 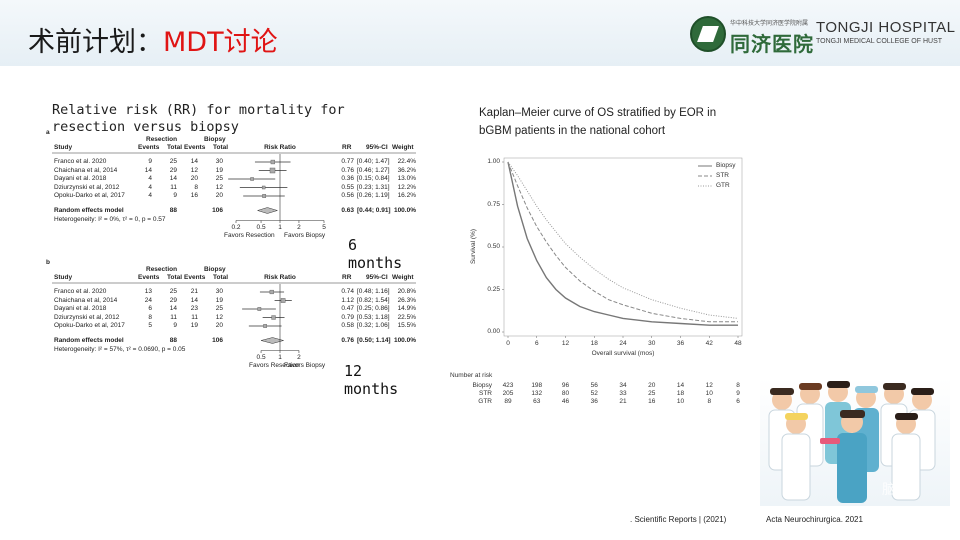 I want to click on summary-label: Random effects model, so click(x=89, y=340).